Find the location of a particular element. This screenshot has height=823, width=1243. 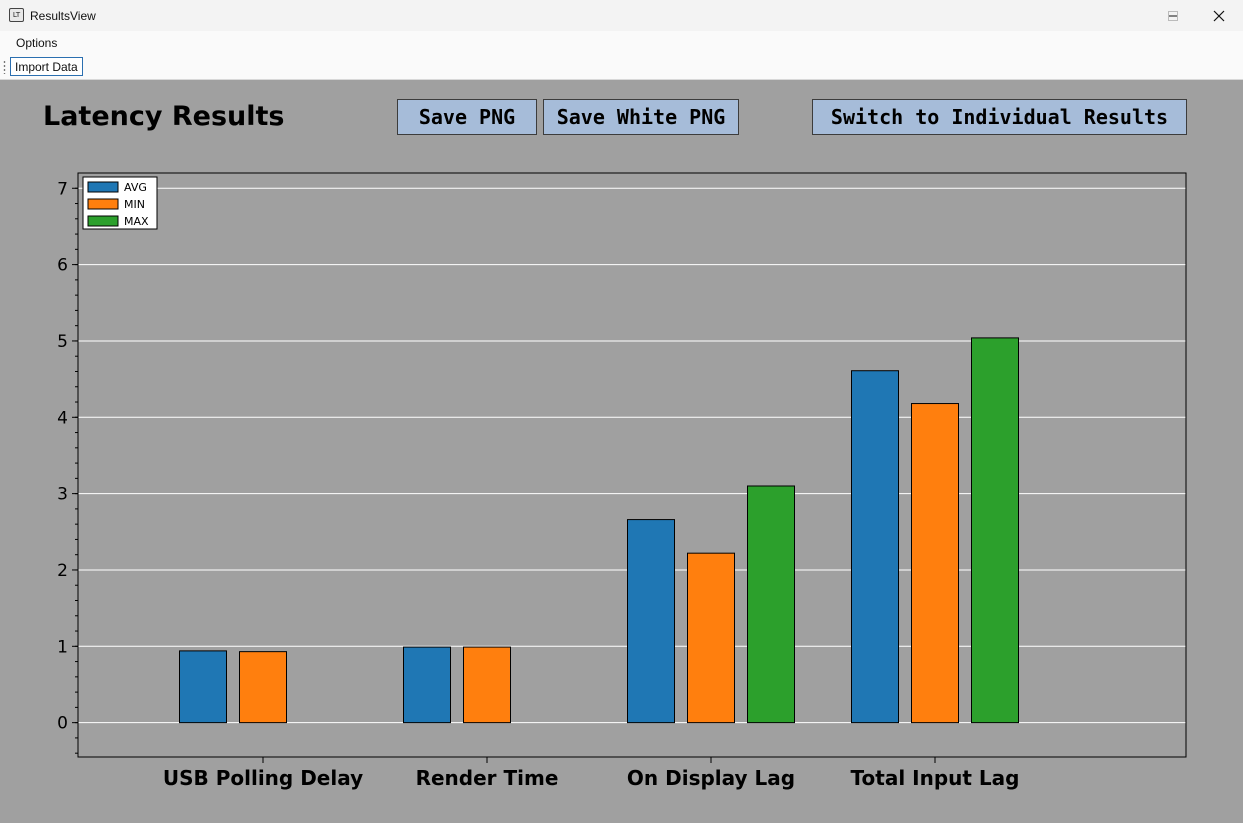

save-white-png-button: Save White PNG is located at coordinates (641, 117).